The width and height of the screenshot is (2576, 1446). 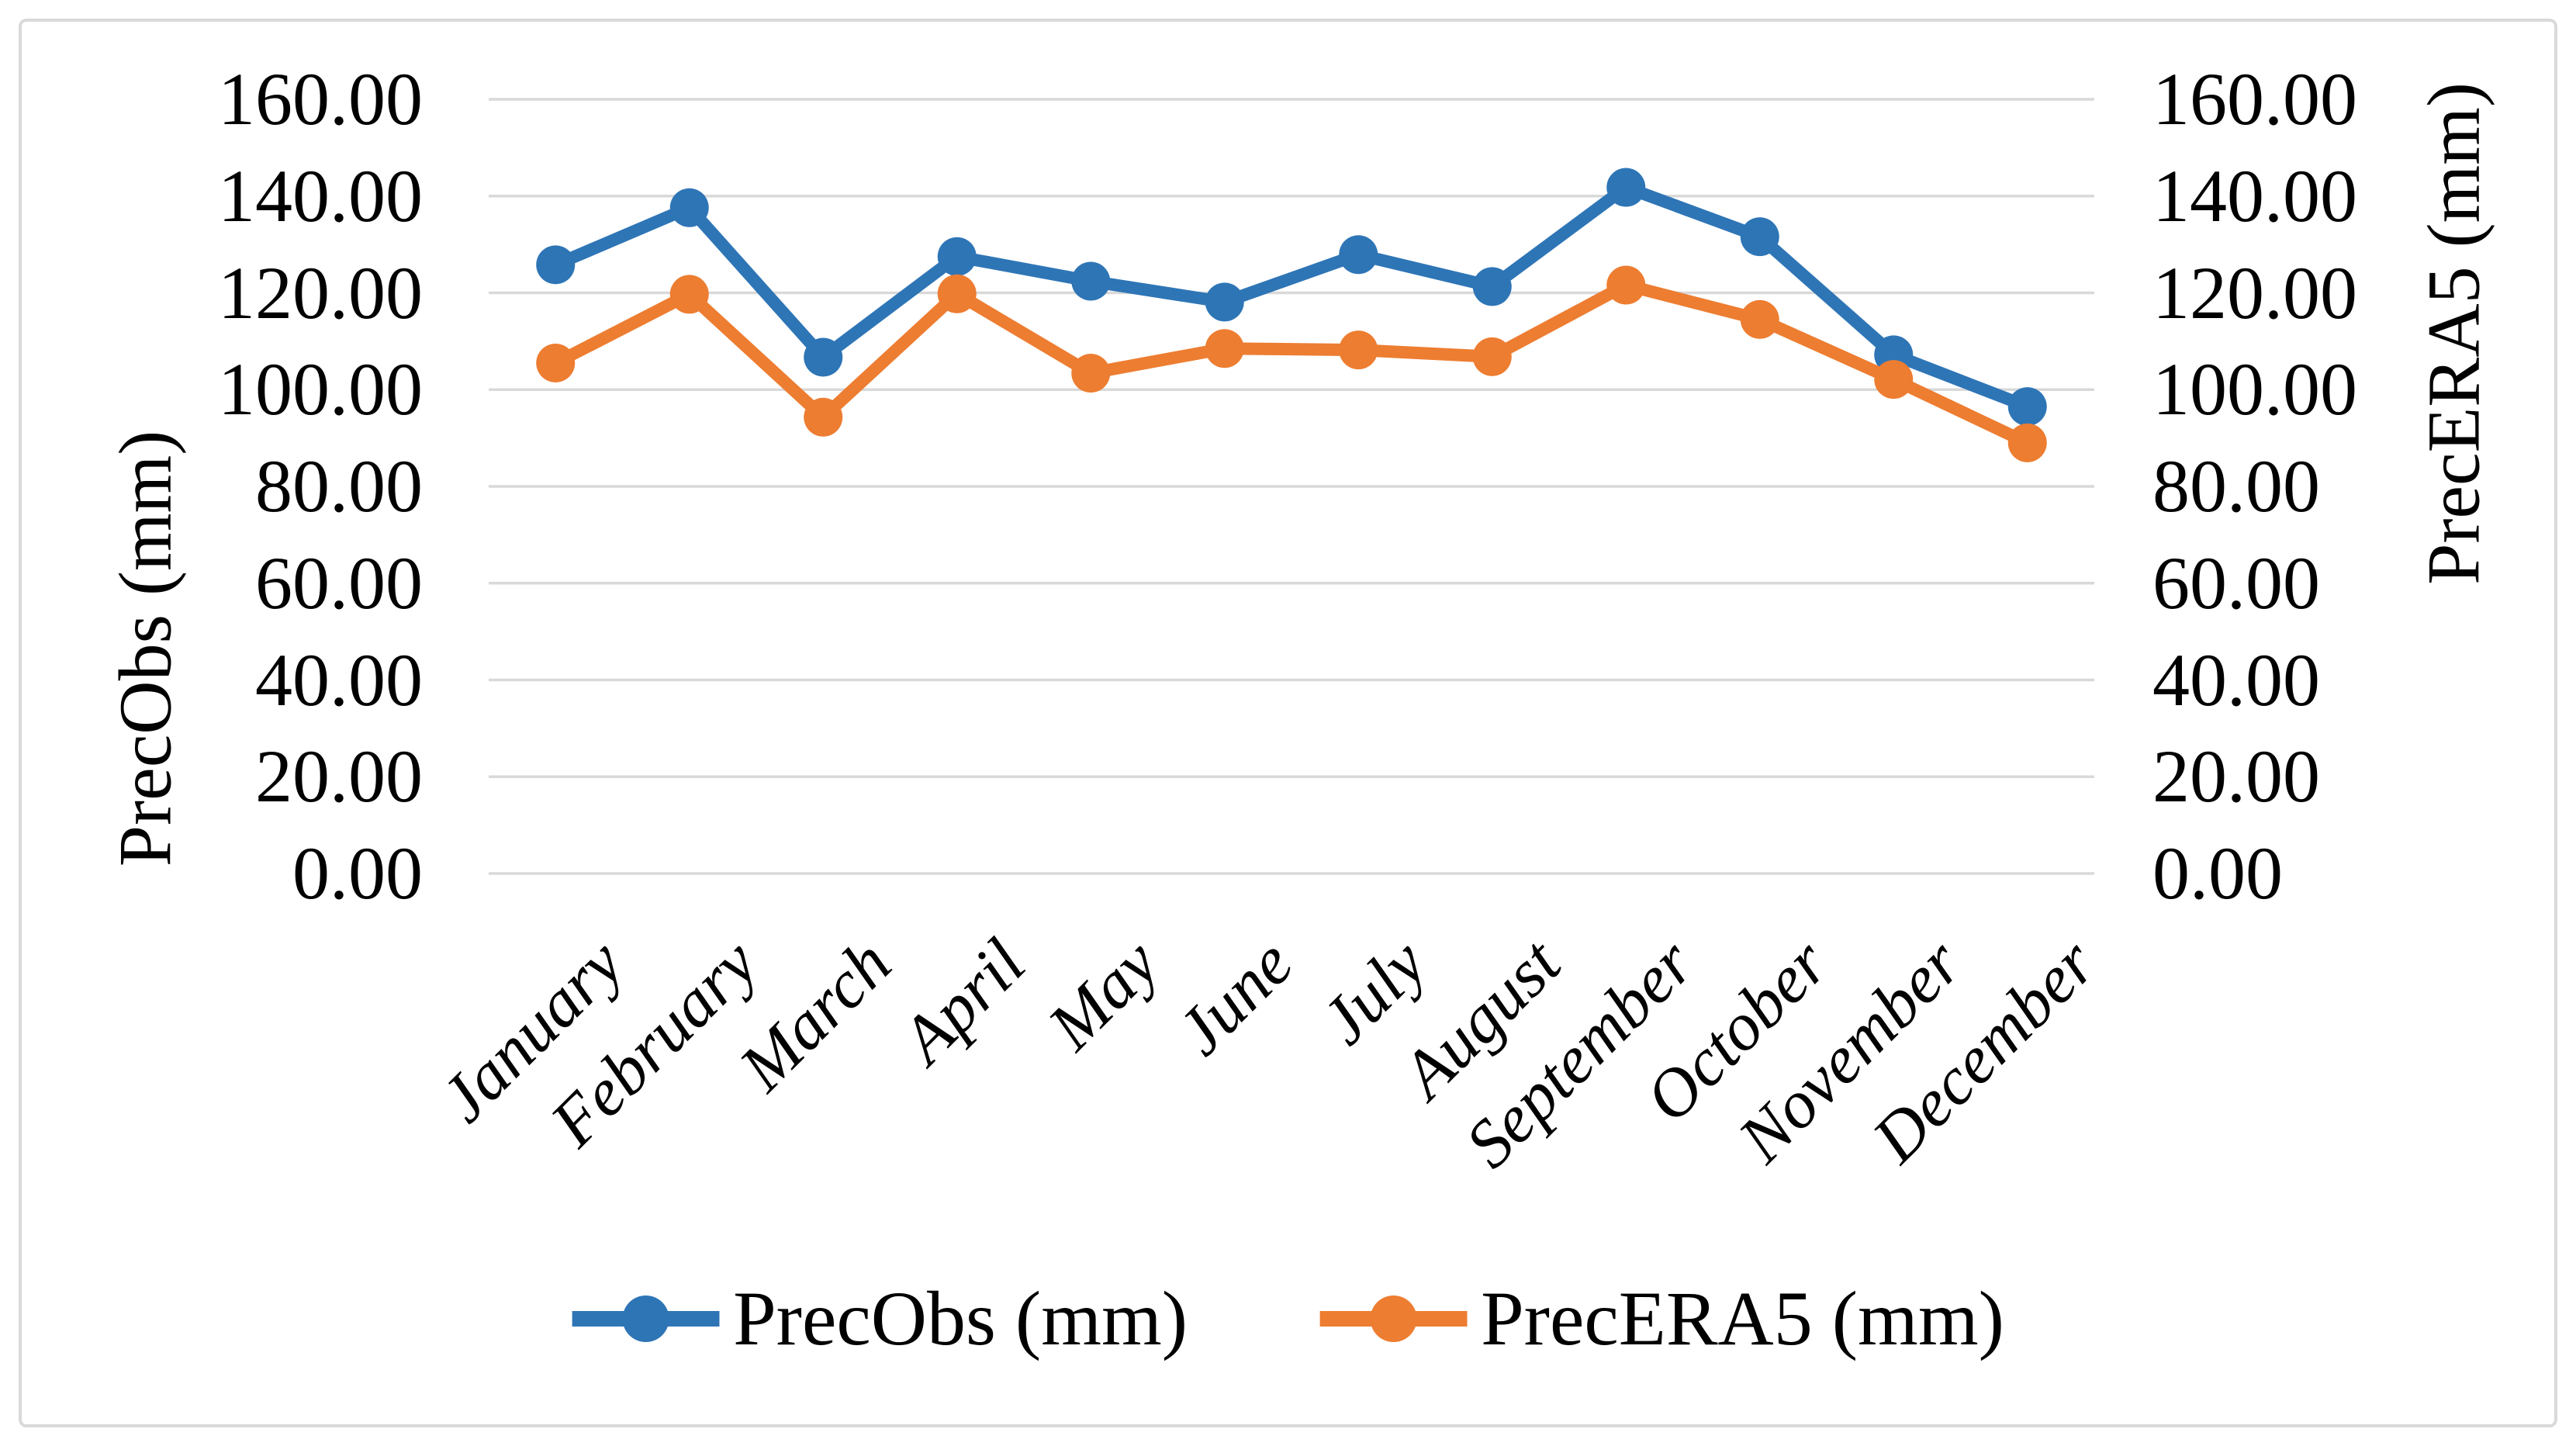 I want to click on left-axis-tick-label: 0.00, so click(x=357, y=874).